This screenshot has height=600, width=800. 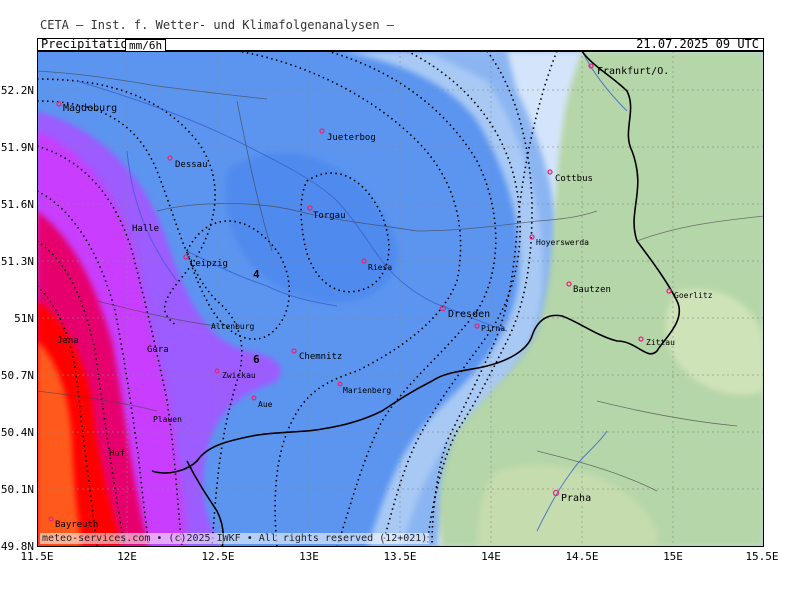 I want to click on city-label-praha: Praha, so click(x=576, y=498).